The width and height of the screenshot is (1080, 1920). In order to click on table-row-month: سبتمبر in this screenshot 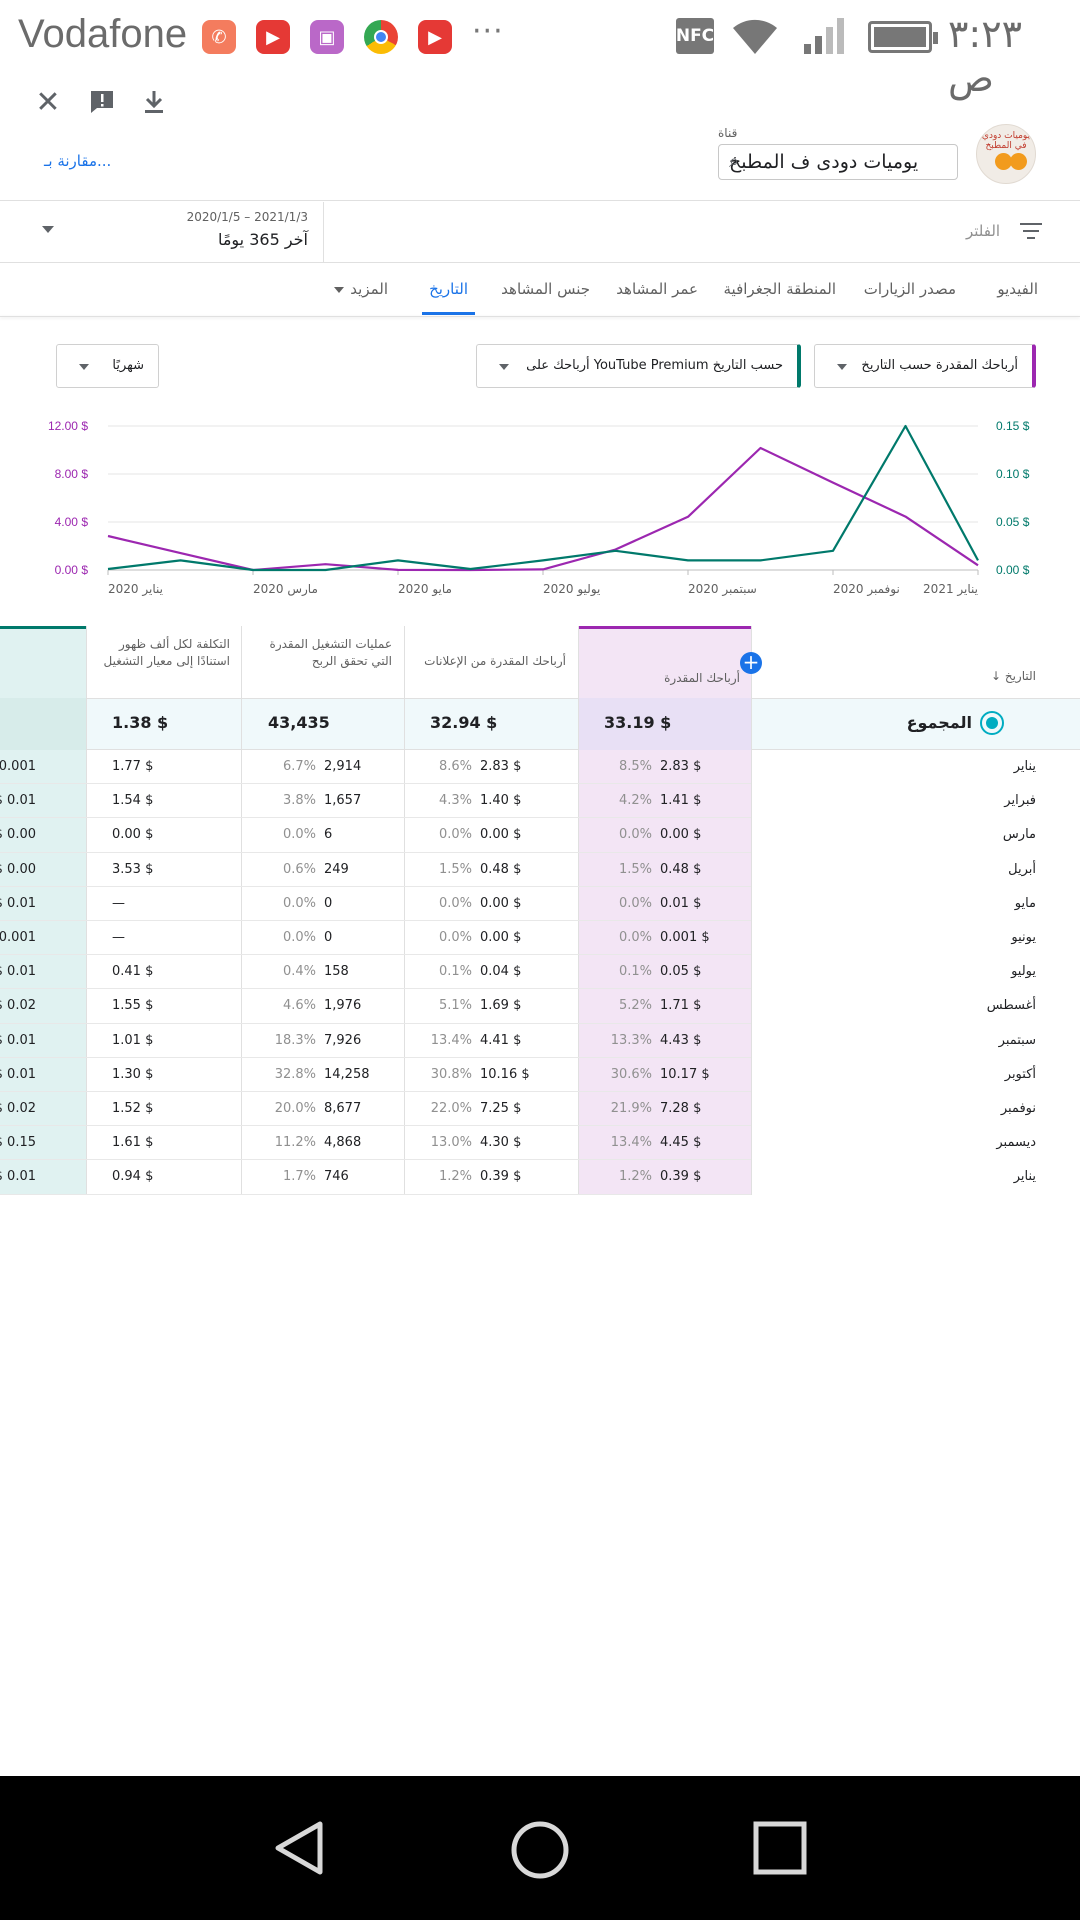, I will do `click(1017, 1040)`.